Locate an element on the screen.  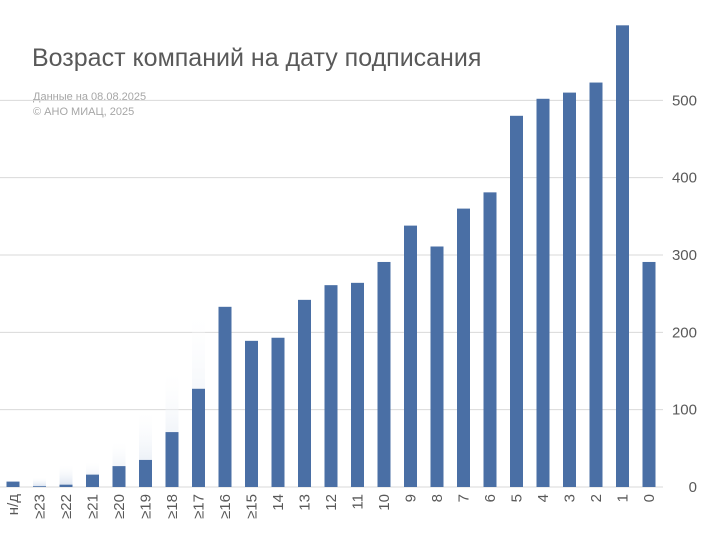
x-tick-label: 8 is located at coordinates (437, 498).